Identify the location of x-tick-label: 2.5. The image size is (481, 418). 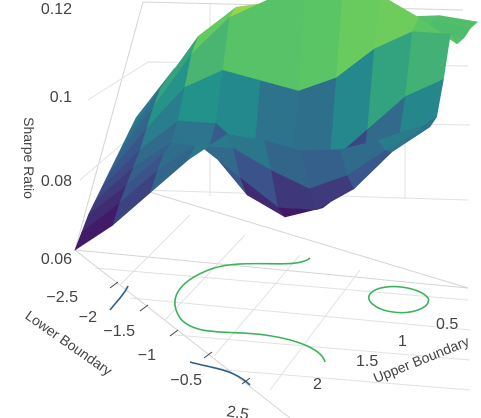
(237, 410).